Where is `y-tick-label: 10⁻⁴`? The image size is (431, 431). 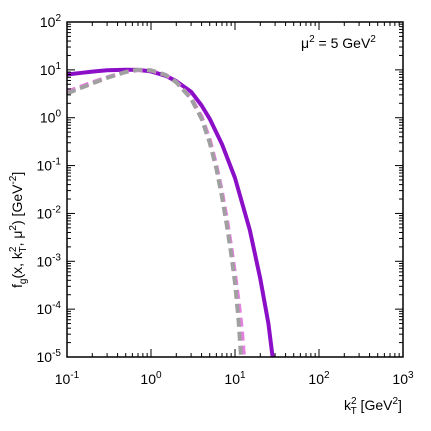 y-tick-label: 10⁻⁴ is located at coordinates (49, 308).